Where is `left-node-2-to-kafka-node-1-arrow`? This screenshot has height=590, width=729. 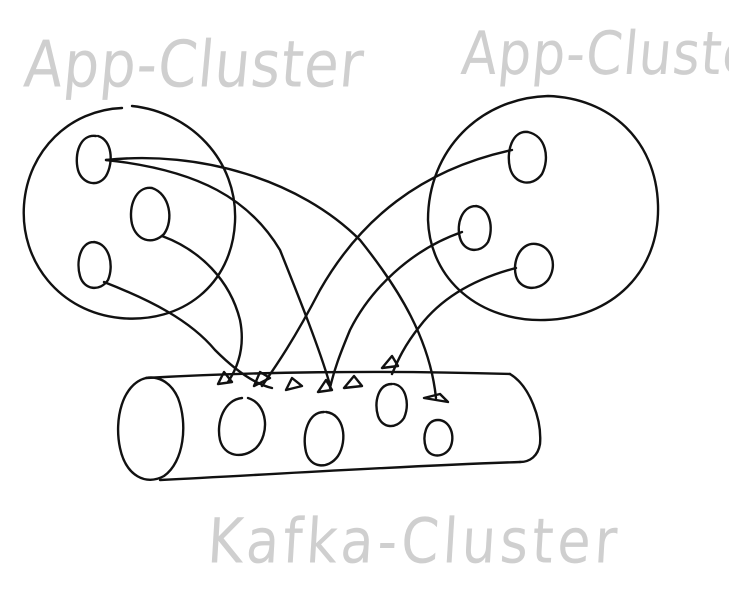
left-node-2-to-kafka-node-1-arrow is located at coordinates (202, 309).